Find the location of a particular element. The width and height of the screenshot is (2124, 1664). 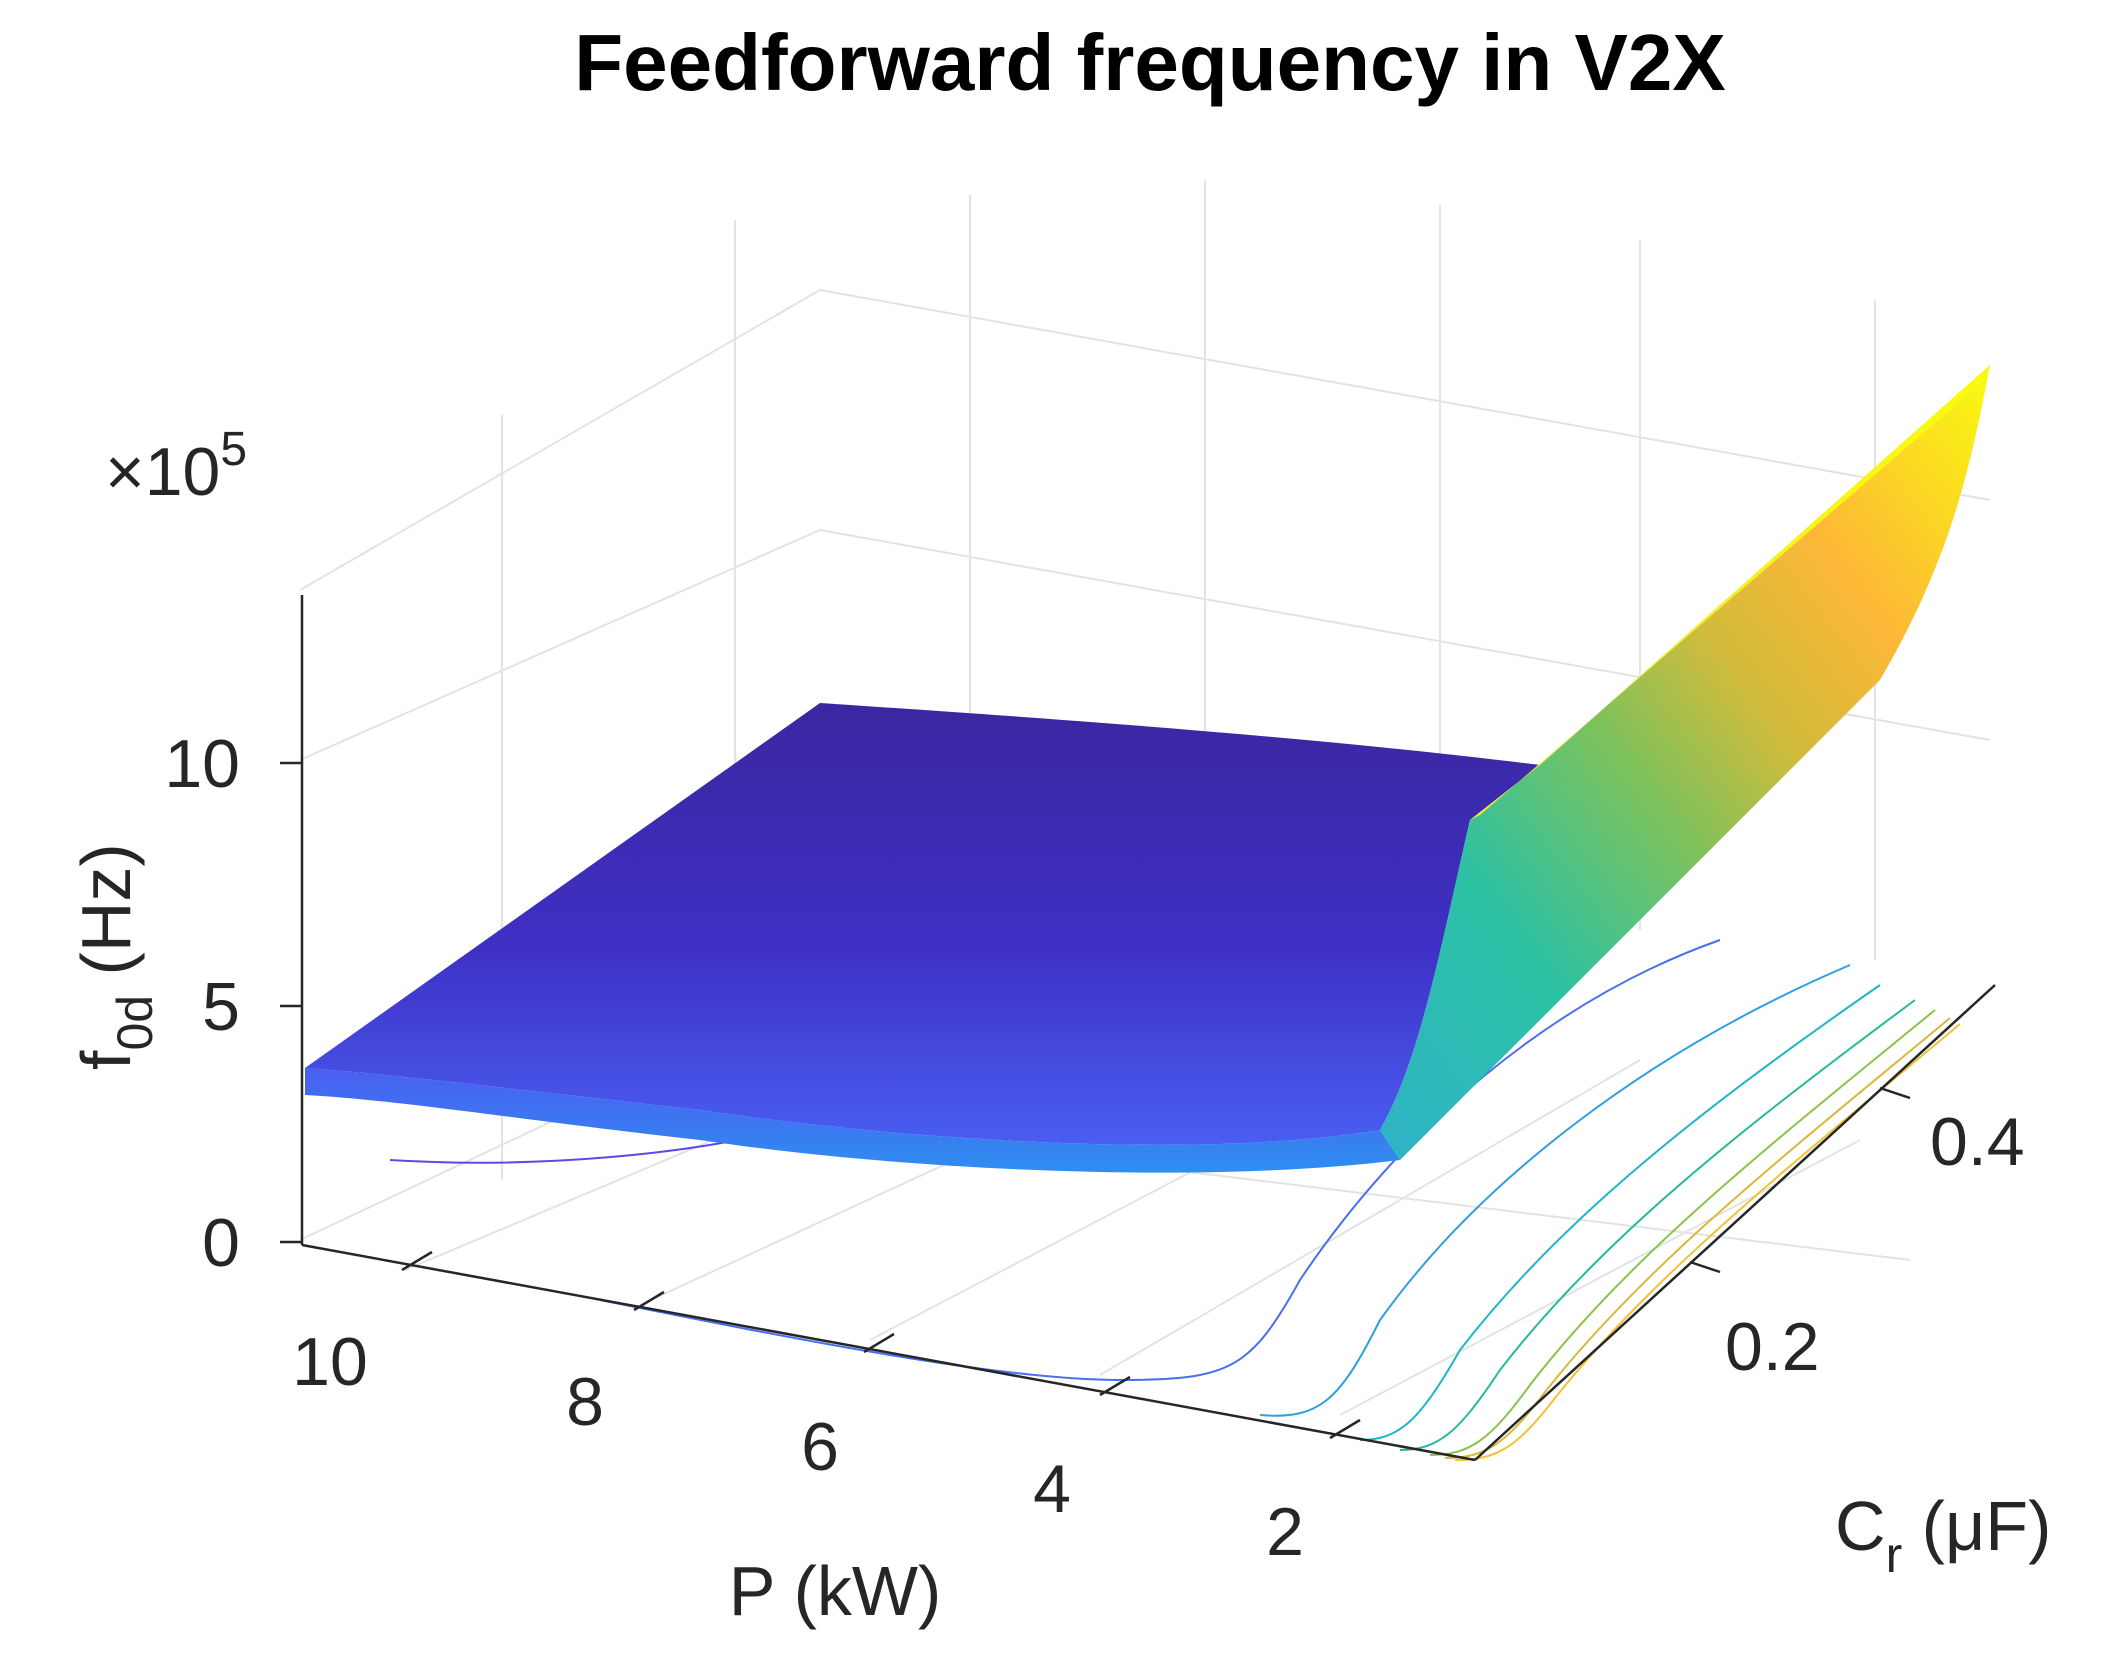

cr-axis-label: Cr (μF) is located at coordinates (1943, 1535).